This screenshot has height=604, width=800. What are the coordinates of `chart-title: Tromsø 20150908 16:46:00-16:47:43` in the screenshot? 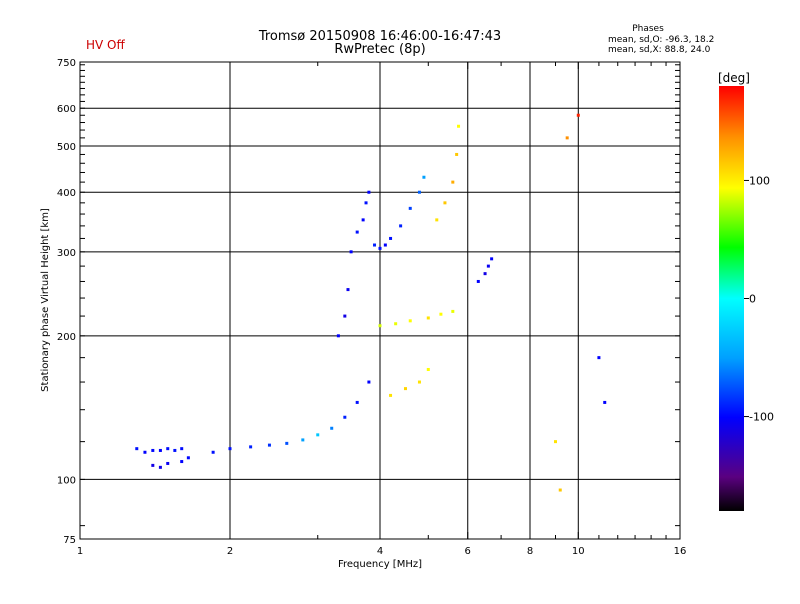 It's located at (379, 36).